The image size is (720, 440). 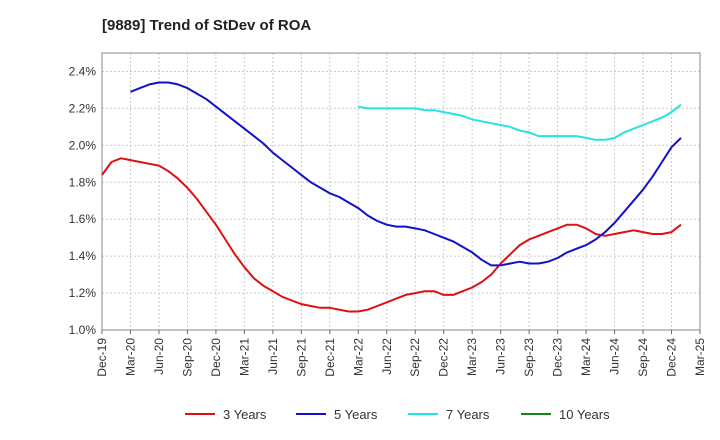 What do you see at coordinates (187, 357) in the screenshot?
I see `x-tick-label: Sep-20` at bounding box center [187, 357].